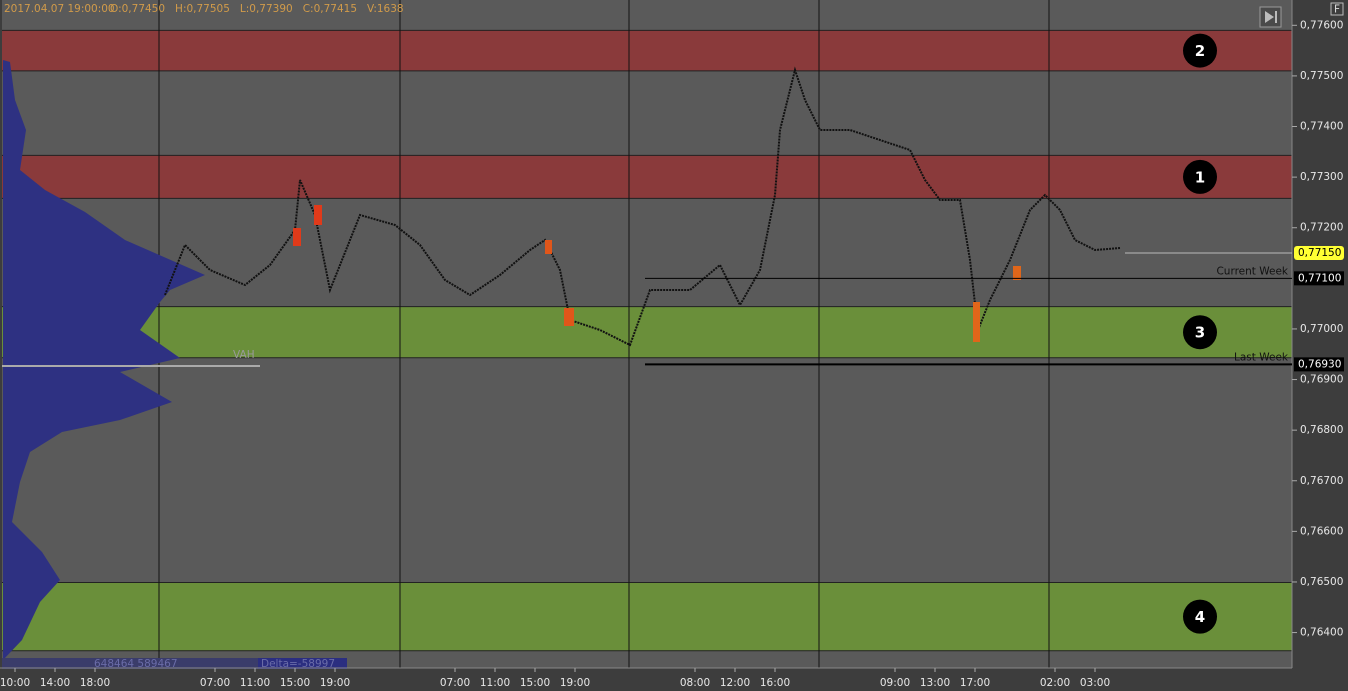  Describe the element at coordinates (330, 9) in the screenshot. I see `header-value: C:0,77415` at that location.